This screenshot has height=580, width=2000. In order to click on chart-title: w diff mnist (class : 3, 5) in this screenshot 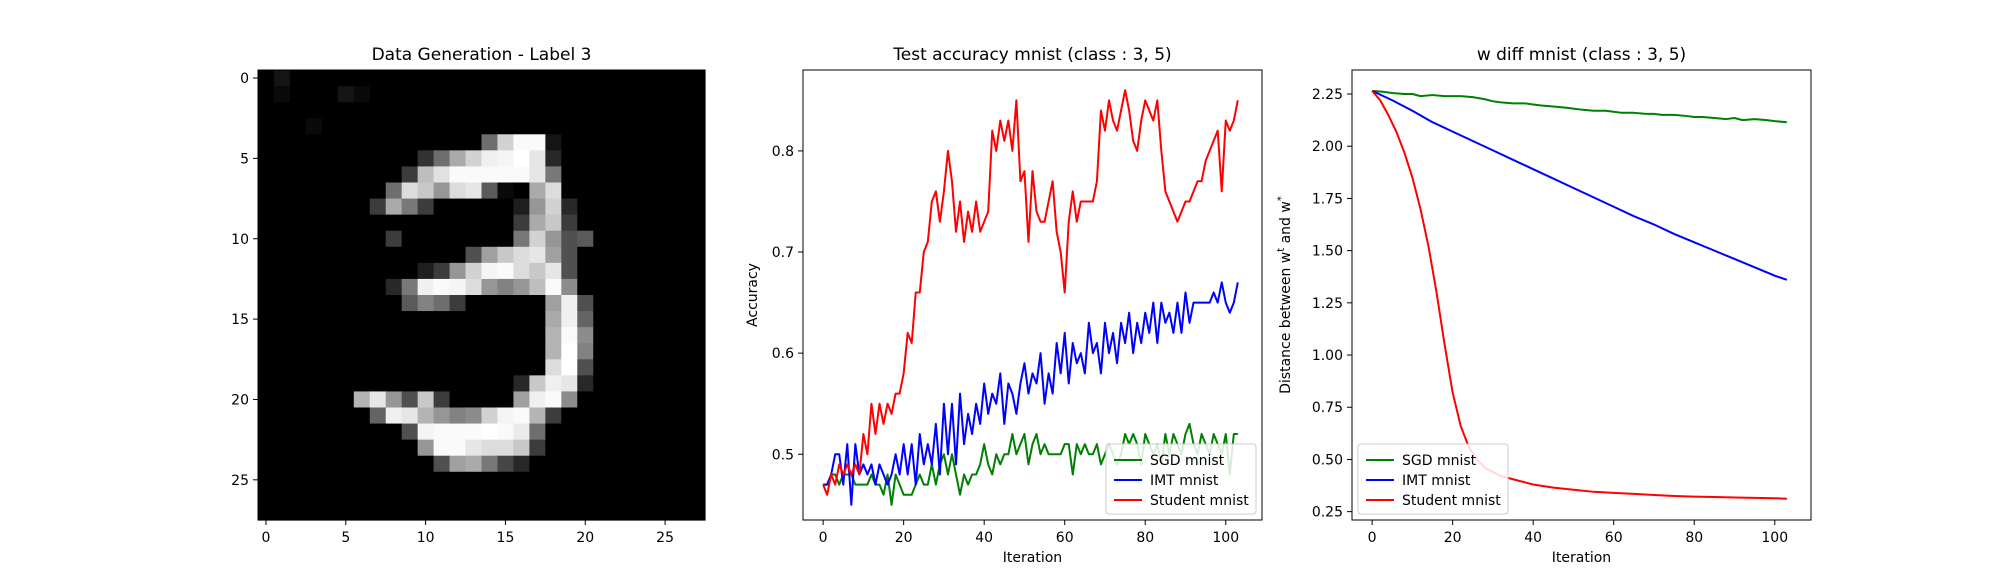, I will do `click(1581, 55)`.